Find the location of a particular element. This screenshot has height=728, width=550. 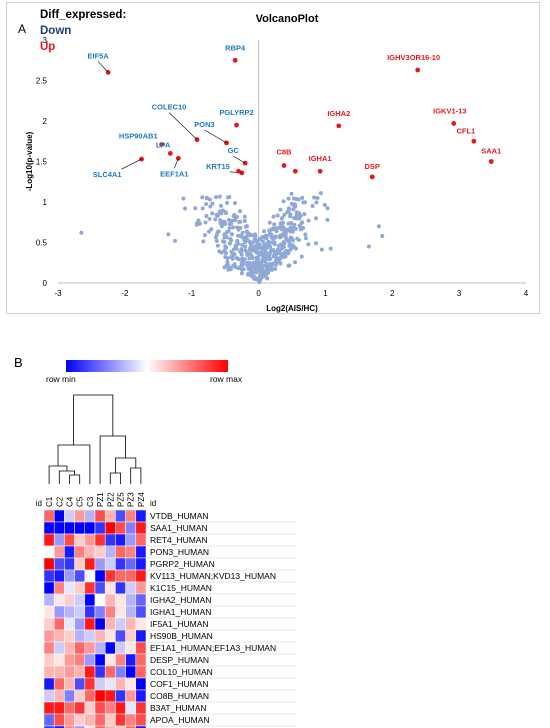

point-label-rbp4: RBP4 is located at coordinates (235, 47).